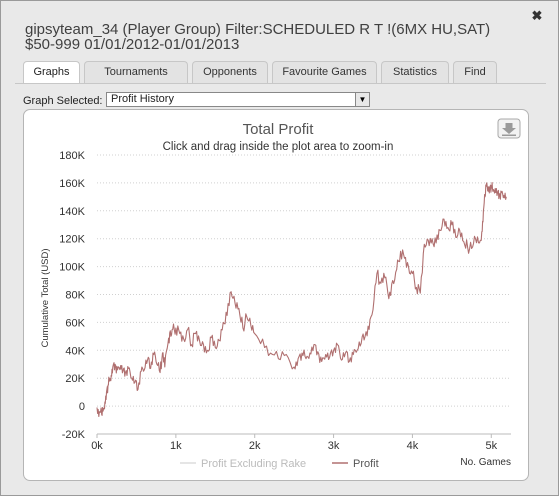 This screenshot has width=559, height=496. I want to click on graph-selected-label: Graph Selected:, so click(63, 101).